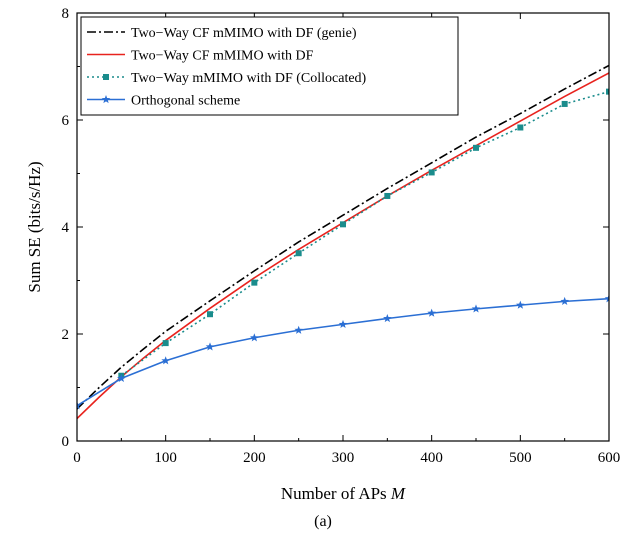 The width and height of the screenshot is (639, 540). I want to click on legend-label-4: Orthogonal scheme, so click(185, 101).